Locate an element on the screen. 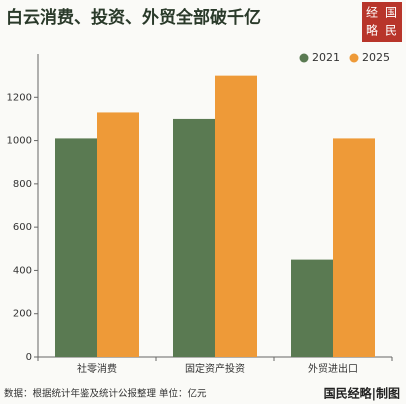  seal-box is located at coordinates (382, 22).